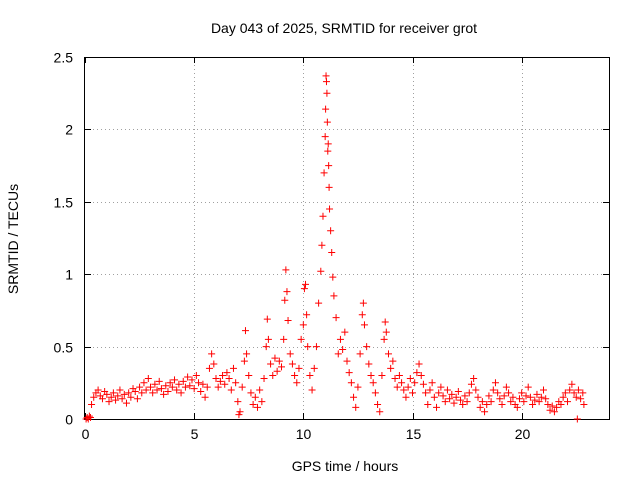  What do you see at coordinates (86, 434) in the screenshot?
I see `x-tick-label: 0` at bounding box center [86, 434].